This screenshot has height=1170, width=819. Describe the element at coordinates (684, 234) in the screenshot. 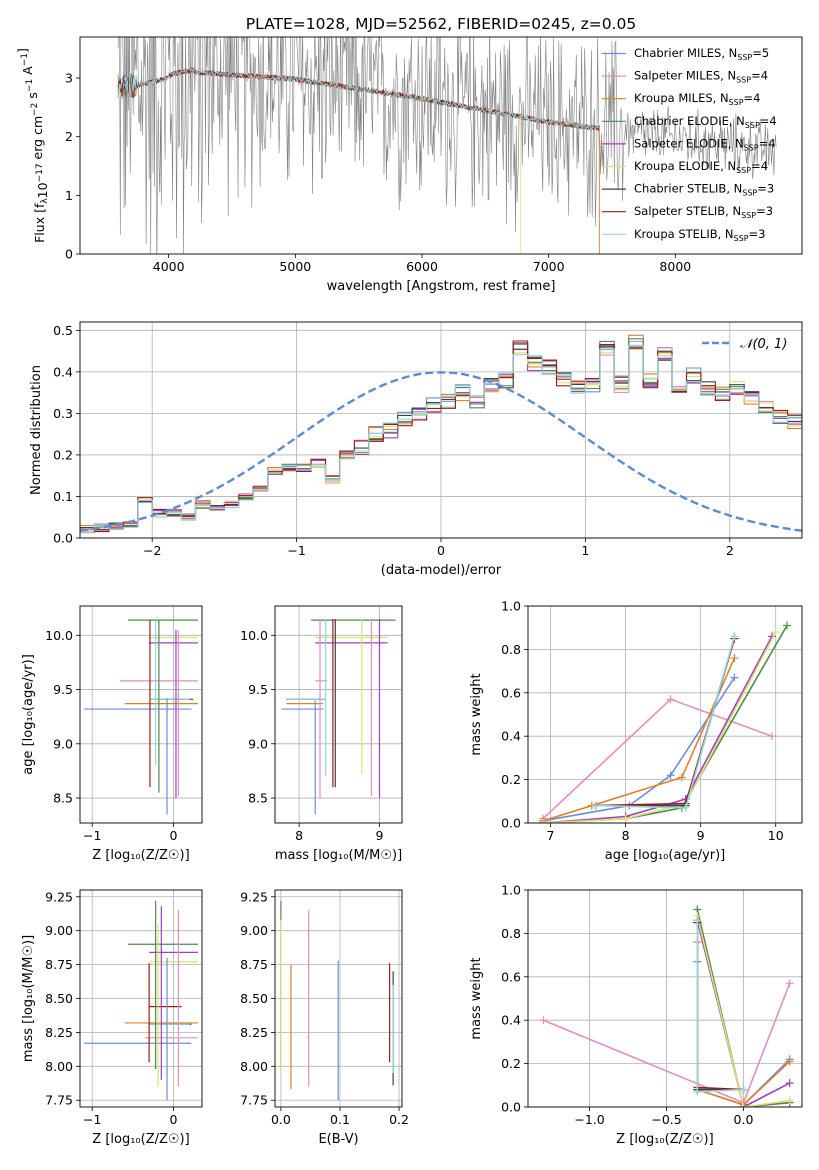

I see `legend-text: Kroupa STELIB, N` at that location.